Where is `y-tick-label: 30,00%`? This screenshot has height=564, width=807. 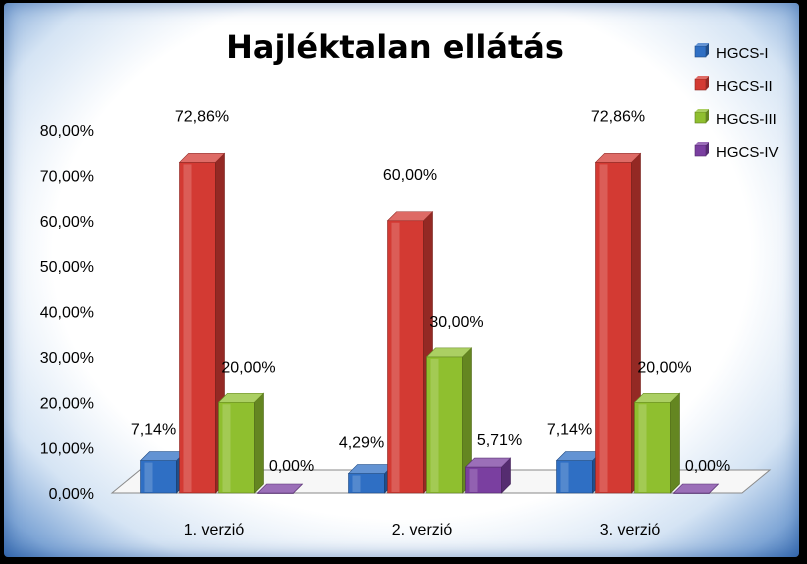 y-tick-label: 30,00% is located at coordinates (67, 358).